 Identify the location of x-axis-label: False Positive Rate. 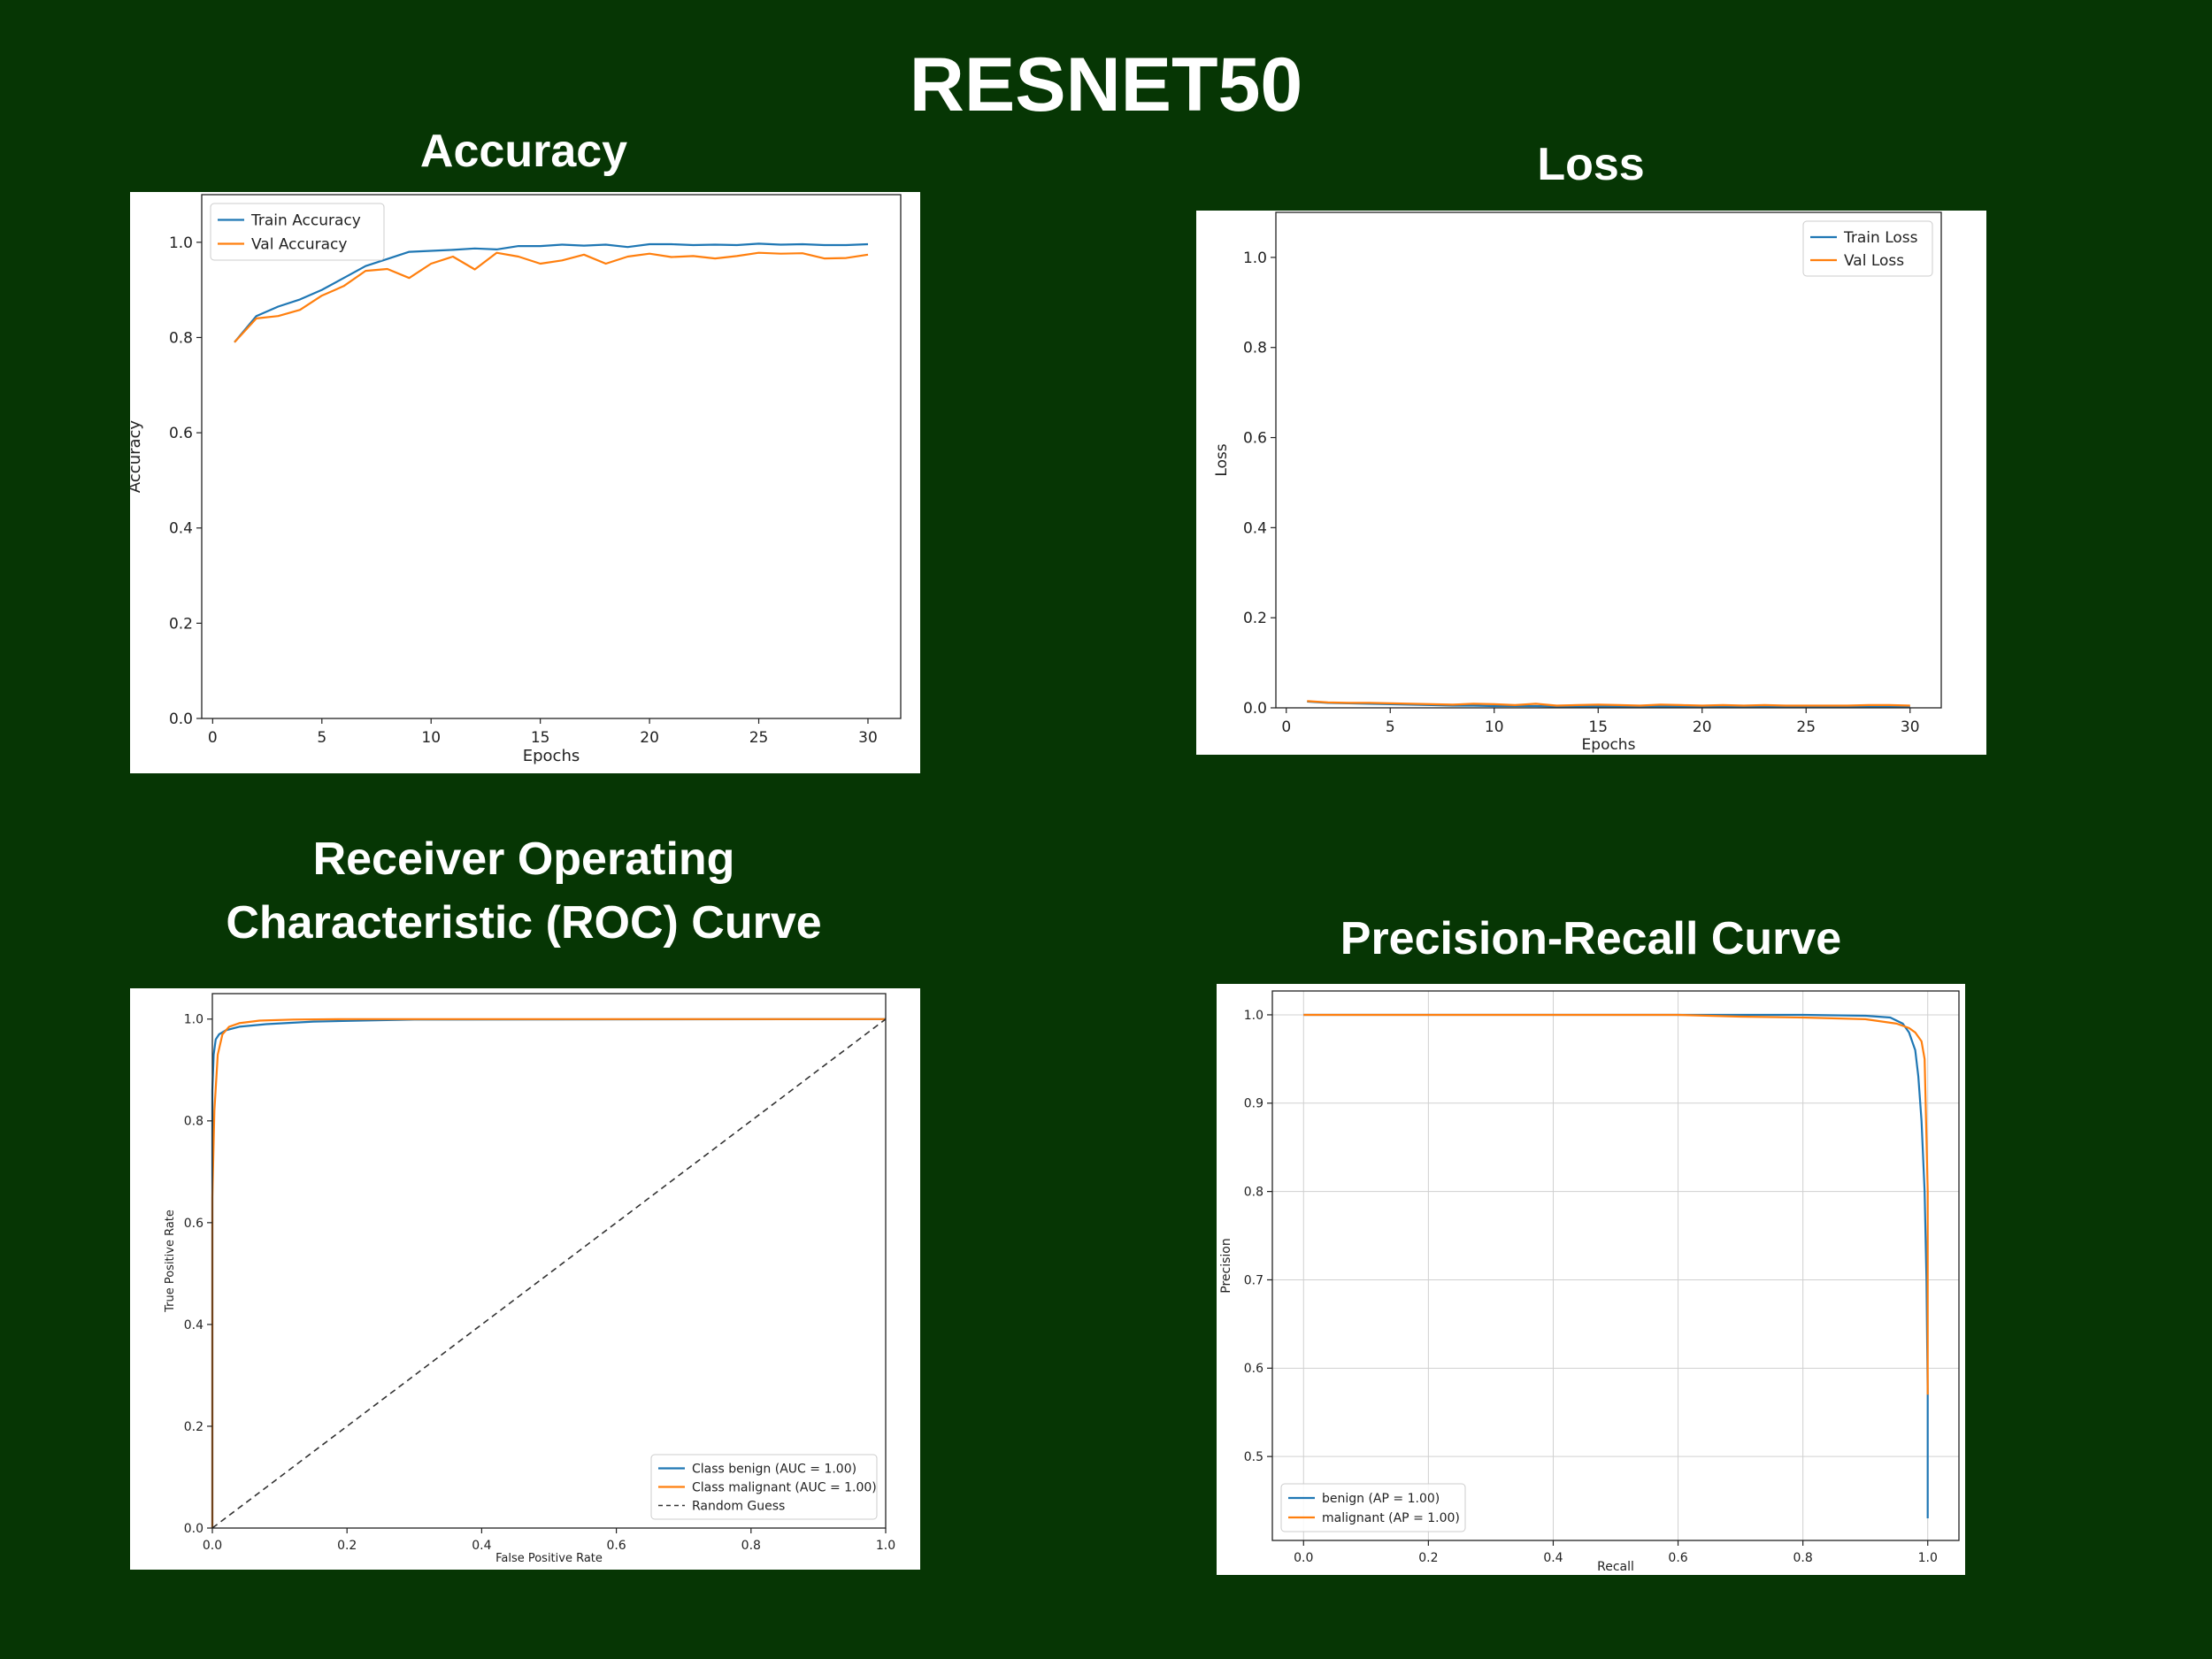
(549, 1559).